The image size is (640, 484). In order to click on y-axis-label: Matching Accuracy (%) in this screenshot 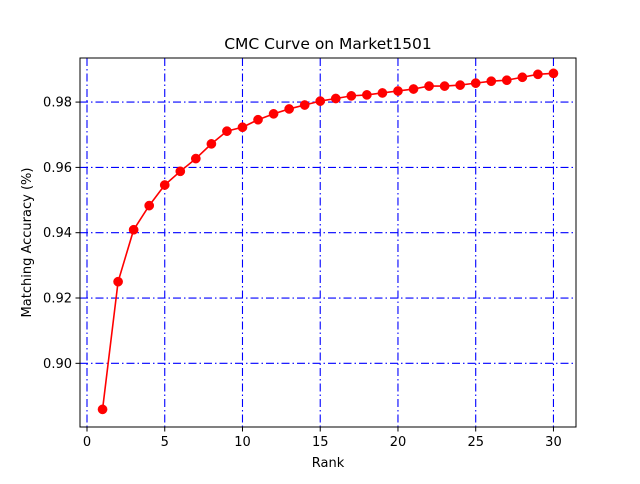, I will do `click(27, 243)`.